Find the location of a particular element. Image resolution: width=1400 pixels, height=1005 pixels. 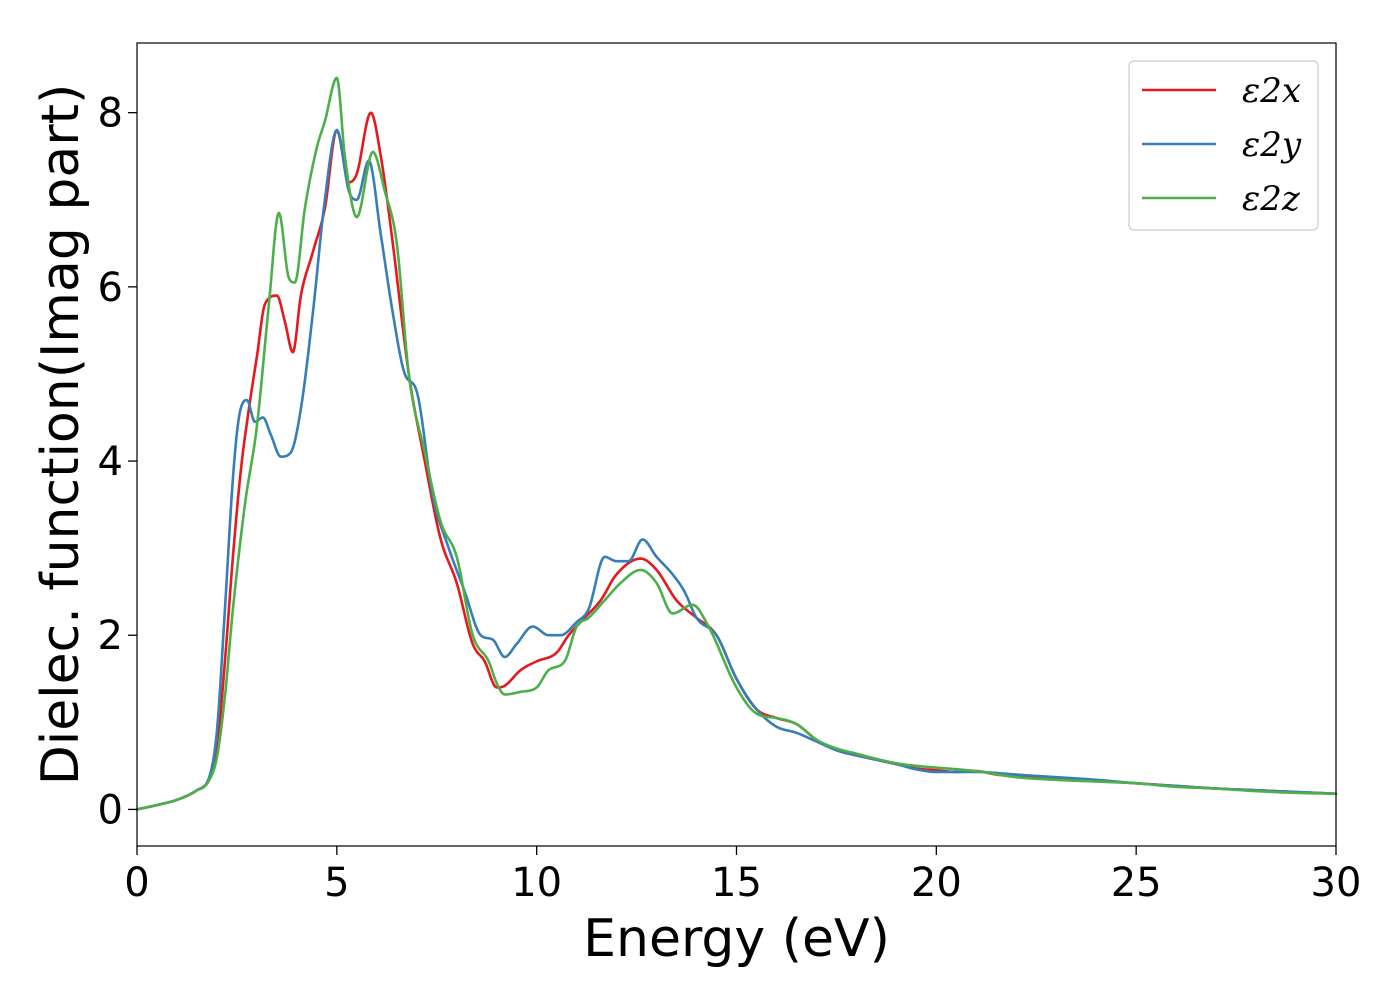

legend-frame is located at coordinates (1223, 145).